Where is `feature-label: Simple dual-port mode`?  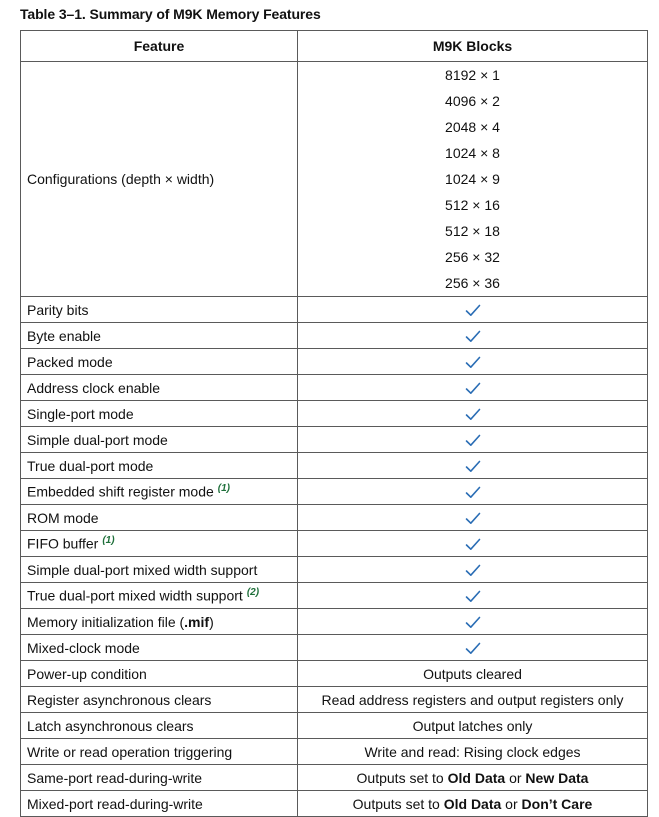 feature-label: Simple dual-port mode is located at coordinates (97, 439).